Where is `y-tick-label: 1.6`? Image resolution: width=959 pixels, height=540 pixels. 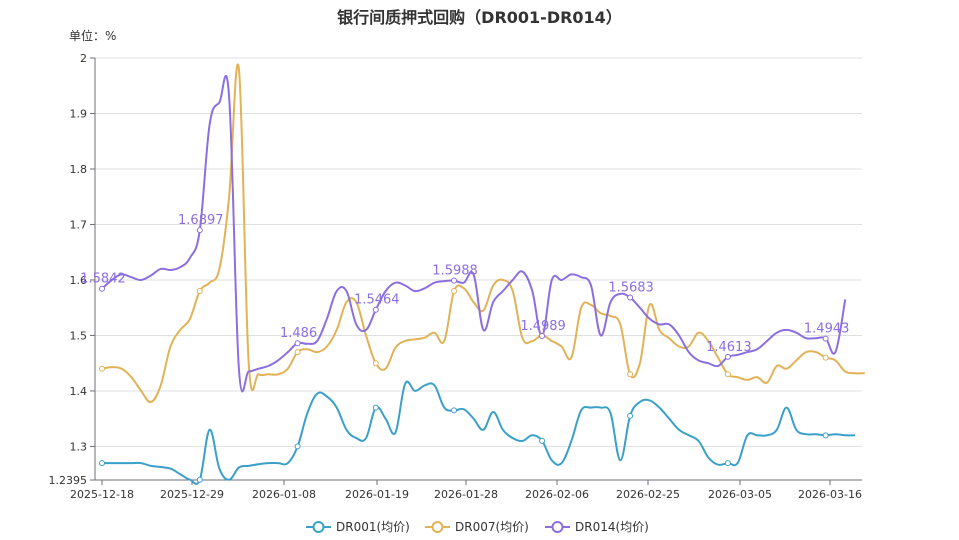
y-tick-label: 1.6 is located at coordinates (79, 280).